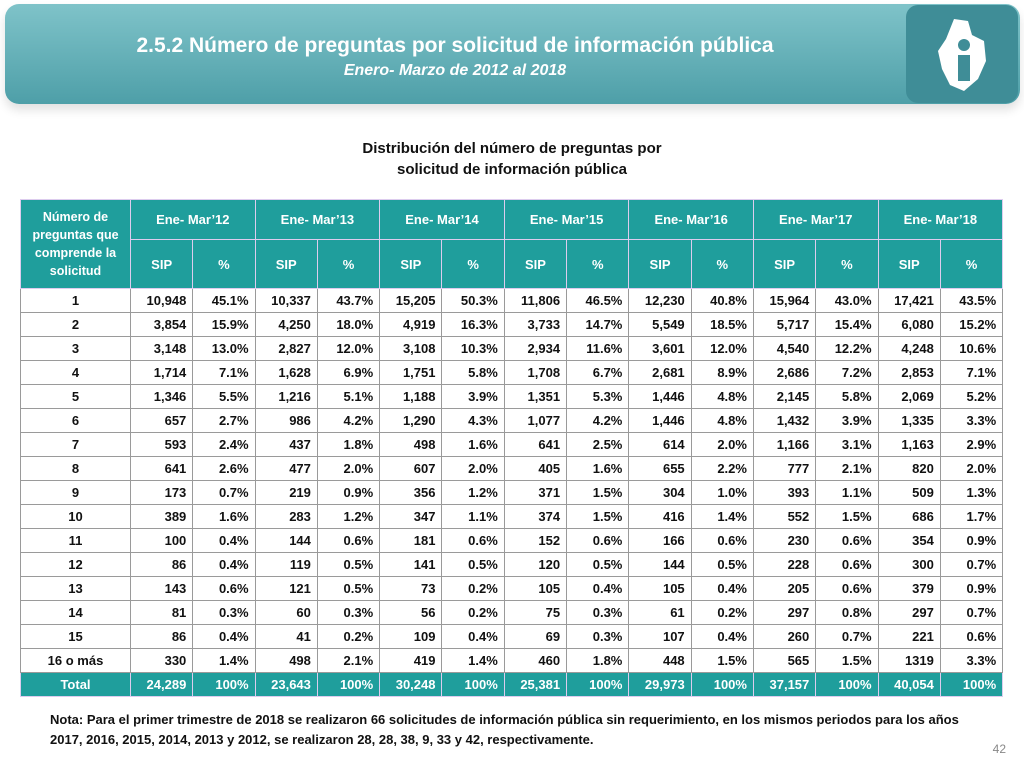 The width and height of the screenshot is (1024, 768). What do you see at coordinates (722, 492) in the screenshot?
I see `cell: 1.0%` at bounding box center [722, 492].